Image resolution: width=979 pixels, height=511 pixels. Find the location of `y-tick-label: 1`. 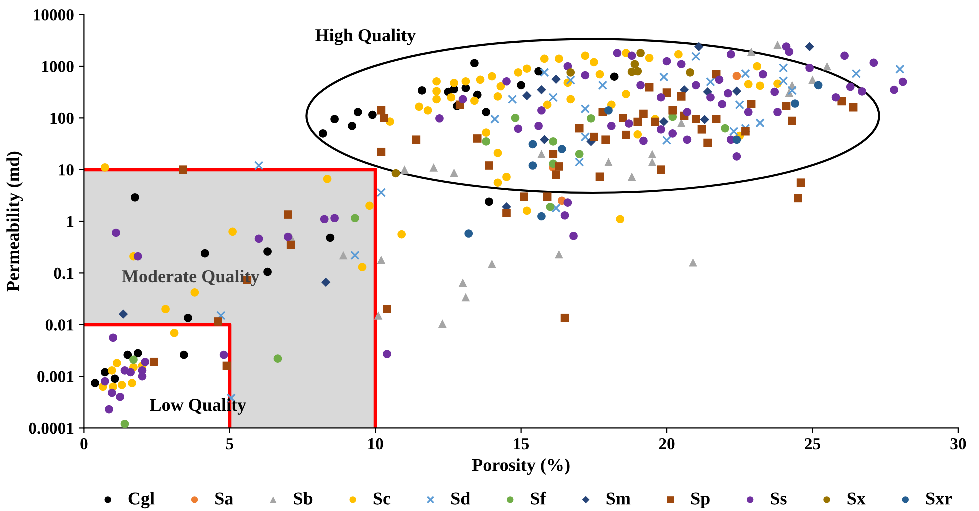

y-tick-label: 1 is located at coordinates (70, 222).